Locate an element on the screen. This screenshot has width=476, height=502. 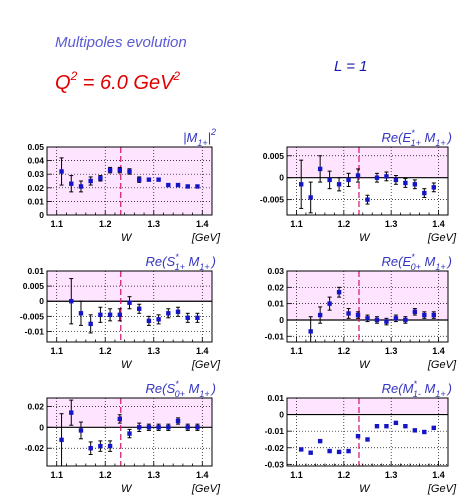
chart-title: |M1+|2​ is located at coordinates (199, 137).